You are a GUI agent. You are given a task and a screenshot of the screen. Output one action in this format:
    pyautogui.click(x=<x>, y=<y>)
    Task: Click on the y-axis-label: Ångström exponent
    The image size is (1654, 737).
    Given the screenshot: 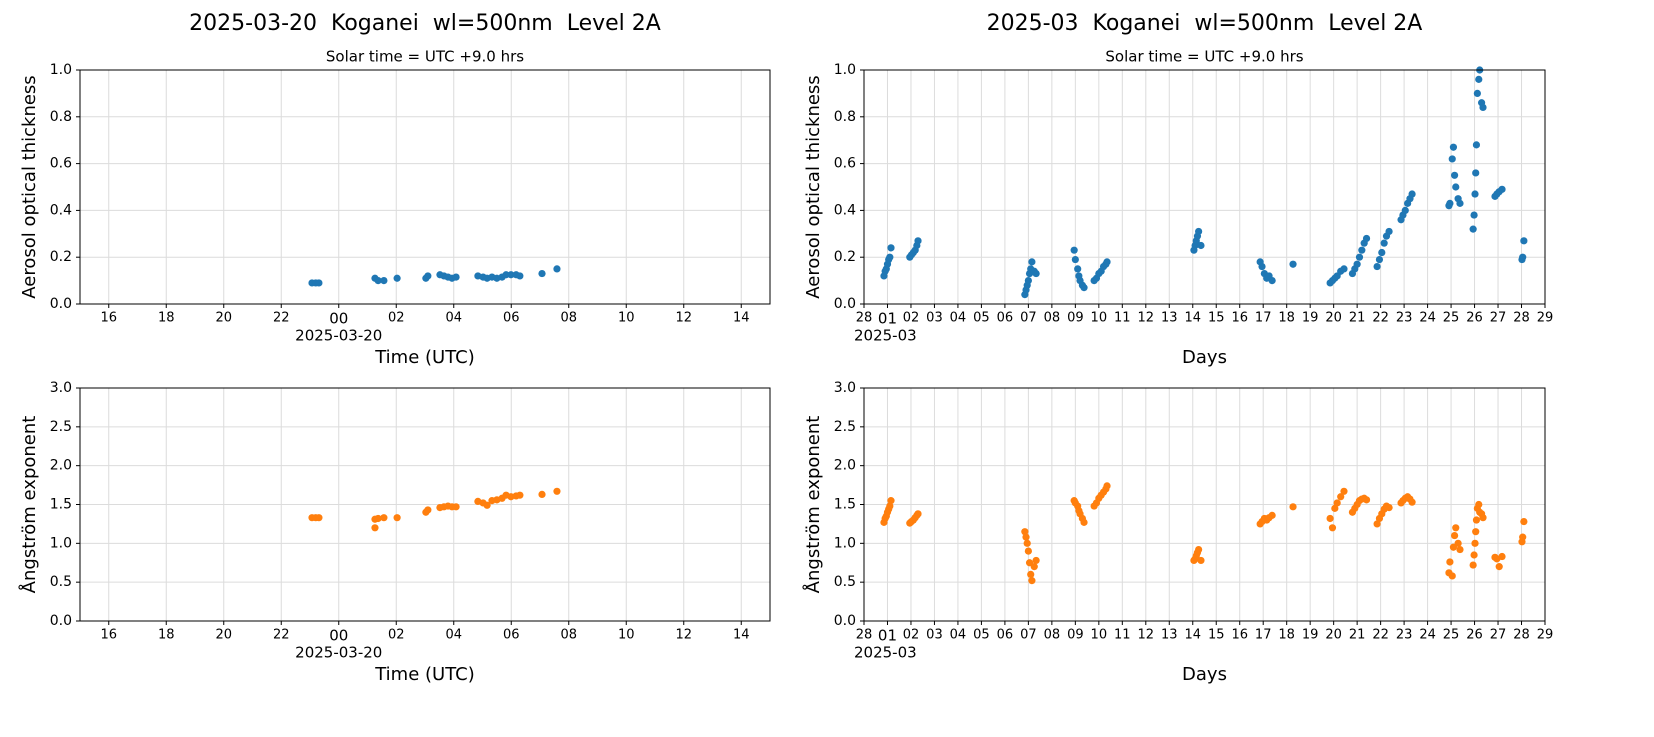 What is the action you would take?
    pyautogui.click(x=29, y=505)
    